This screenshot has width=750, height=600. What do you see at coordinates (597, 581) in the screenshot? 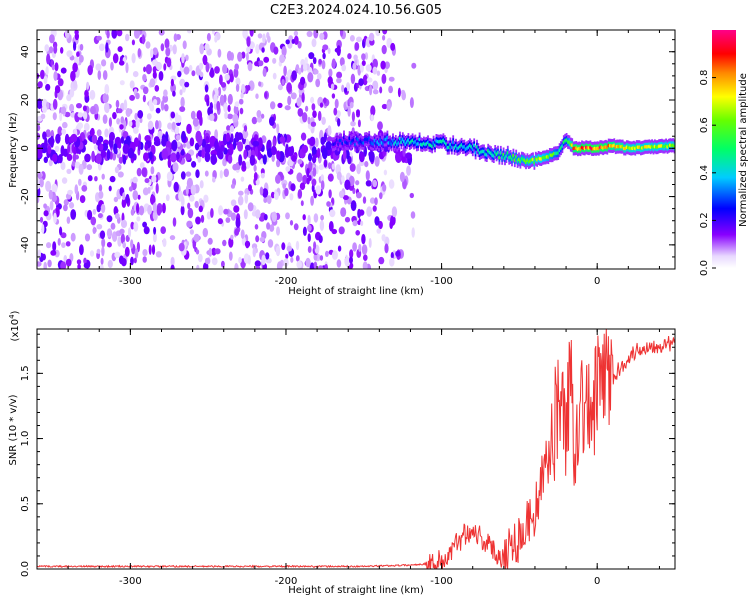
I see `x-tick-label: 0` at bounding box center [597, 581].